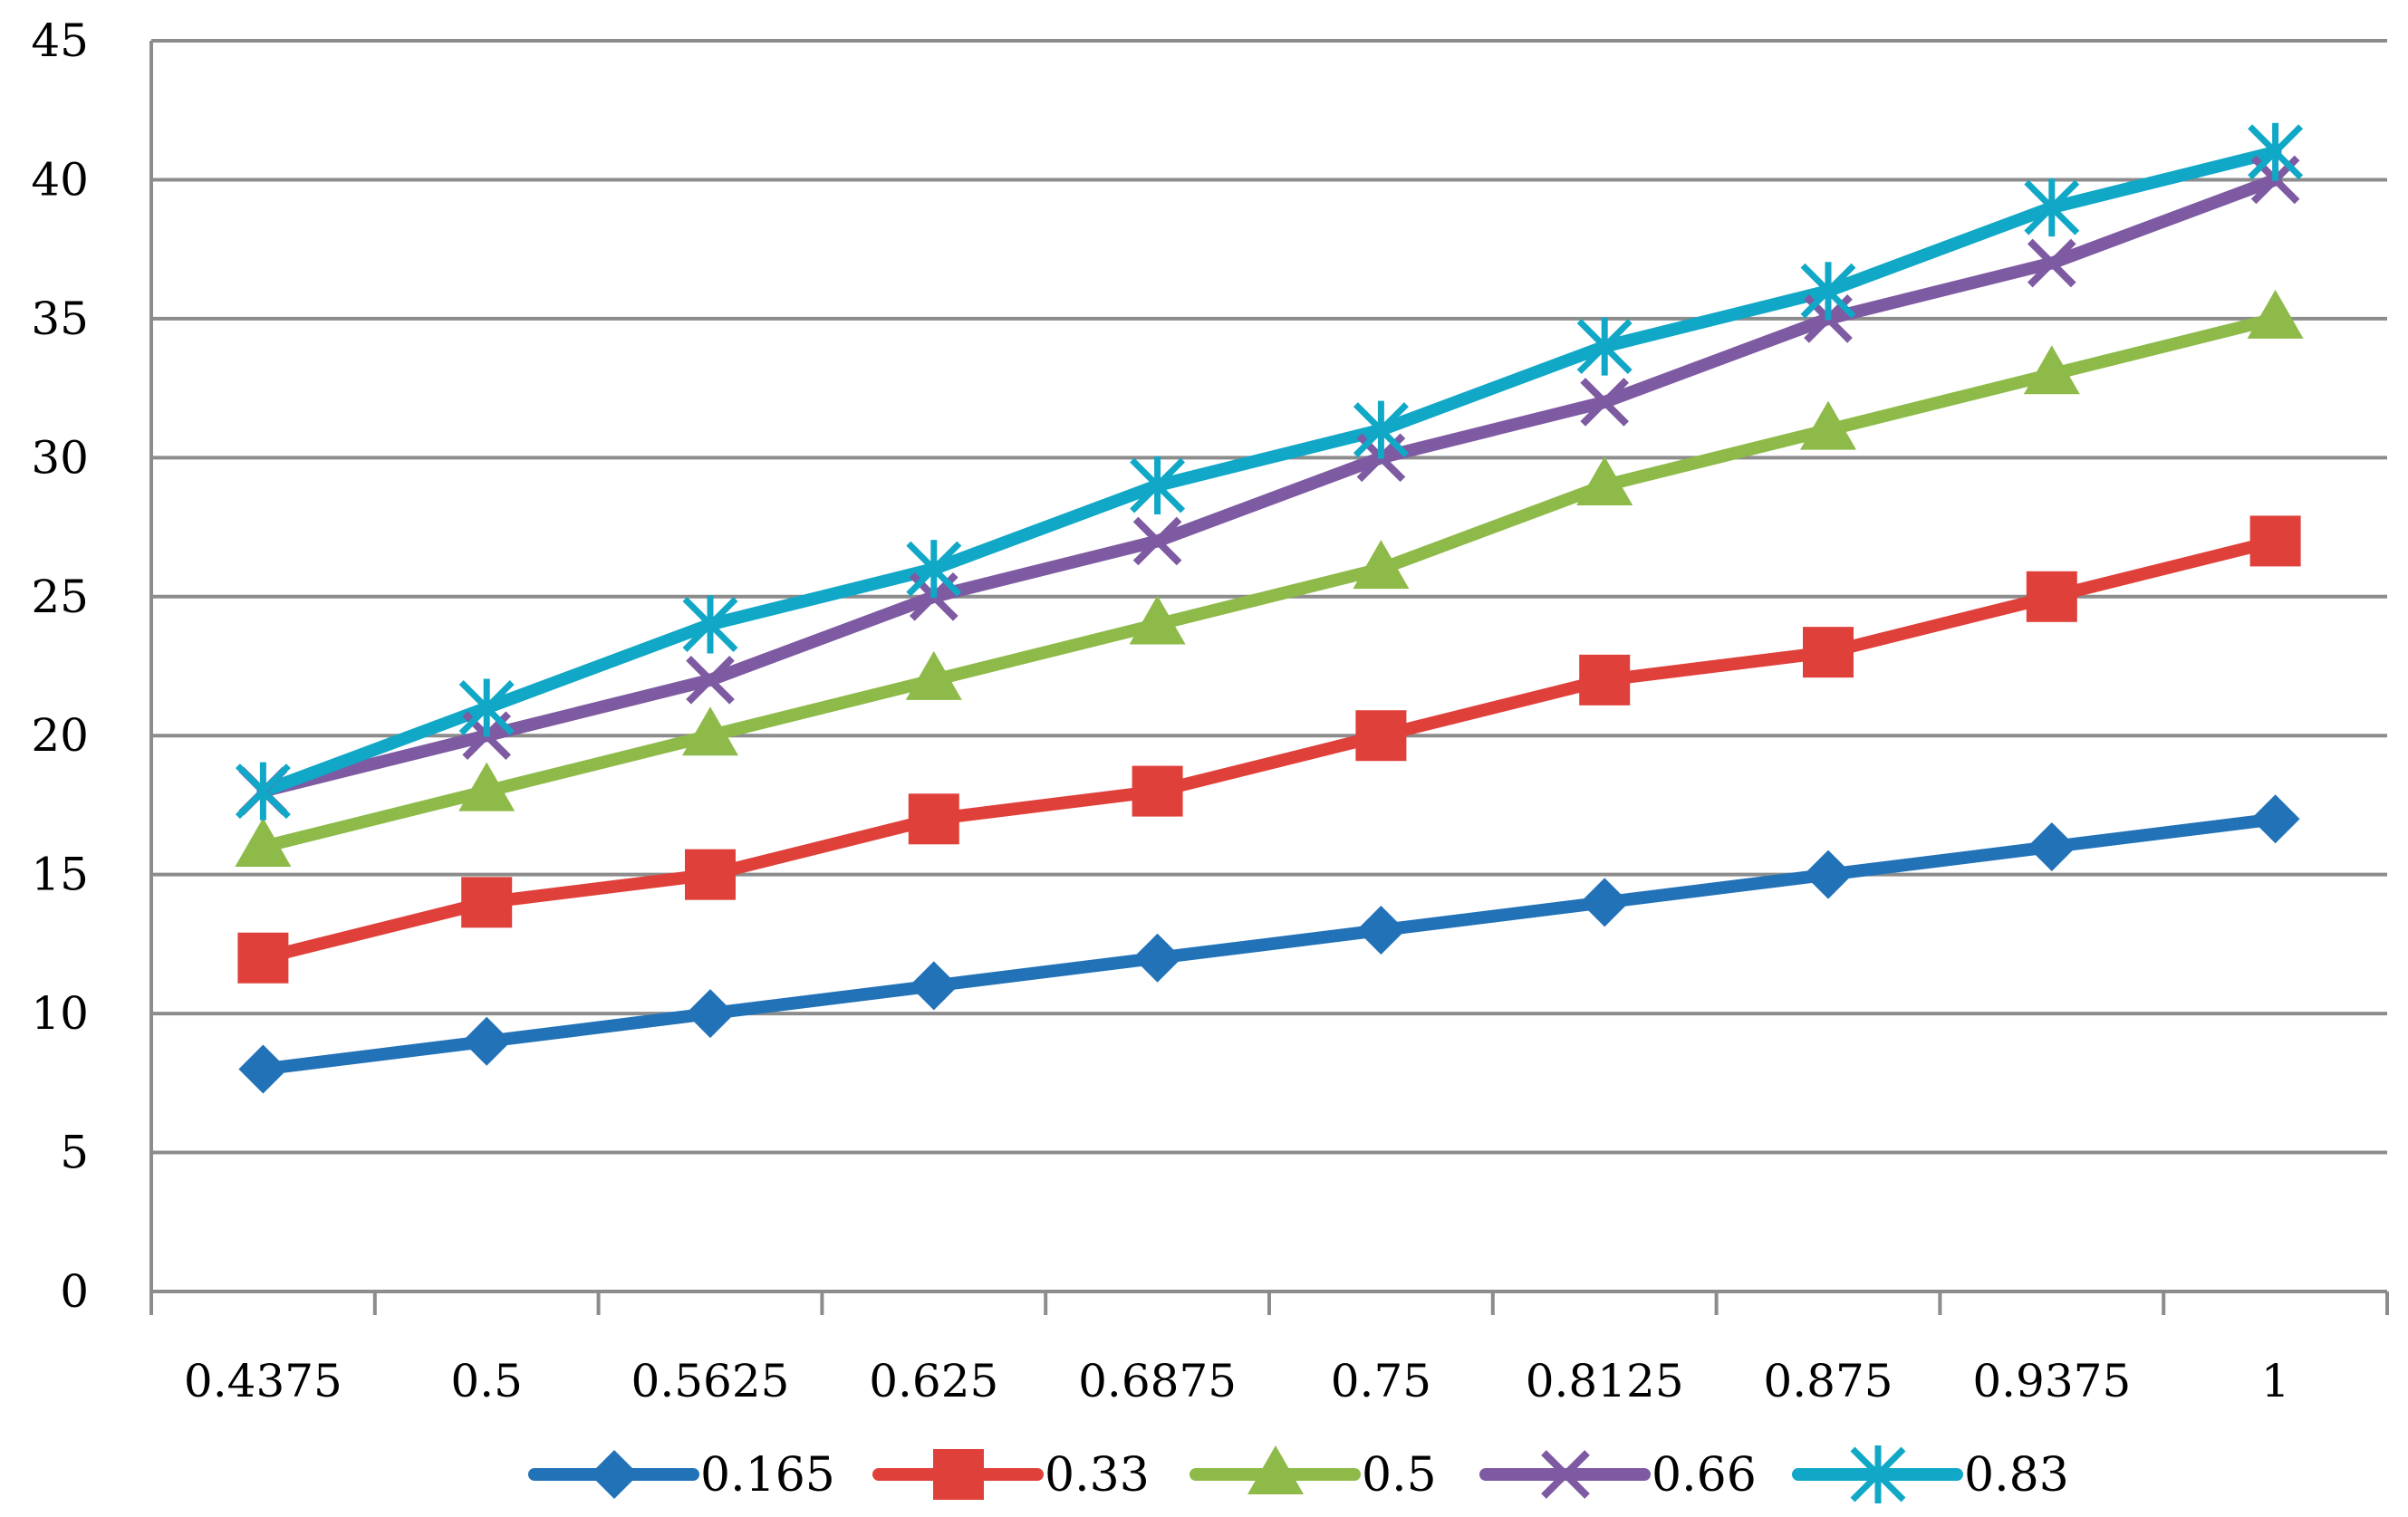 Image resolution: width=2408 pixels, height=1517 pixels. What do you see at coordinates (60, 875) in the screenshot?
I see `y-tick-label-15: 15` at bounding box center [60, 875].